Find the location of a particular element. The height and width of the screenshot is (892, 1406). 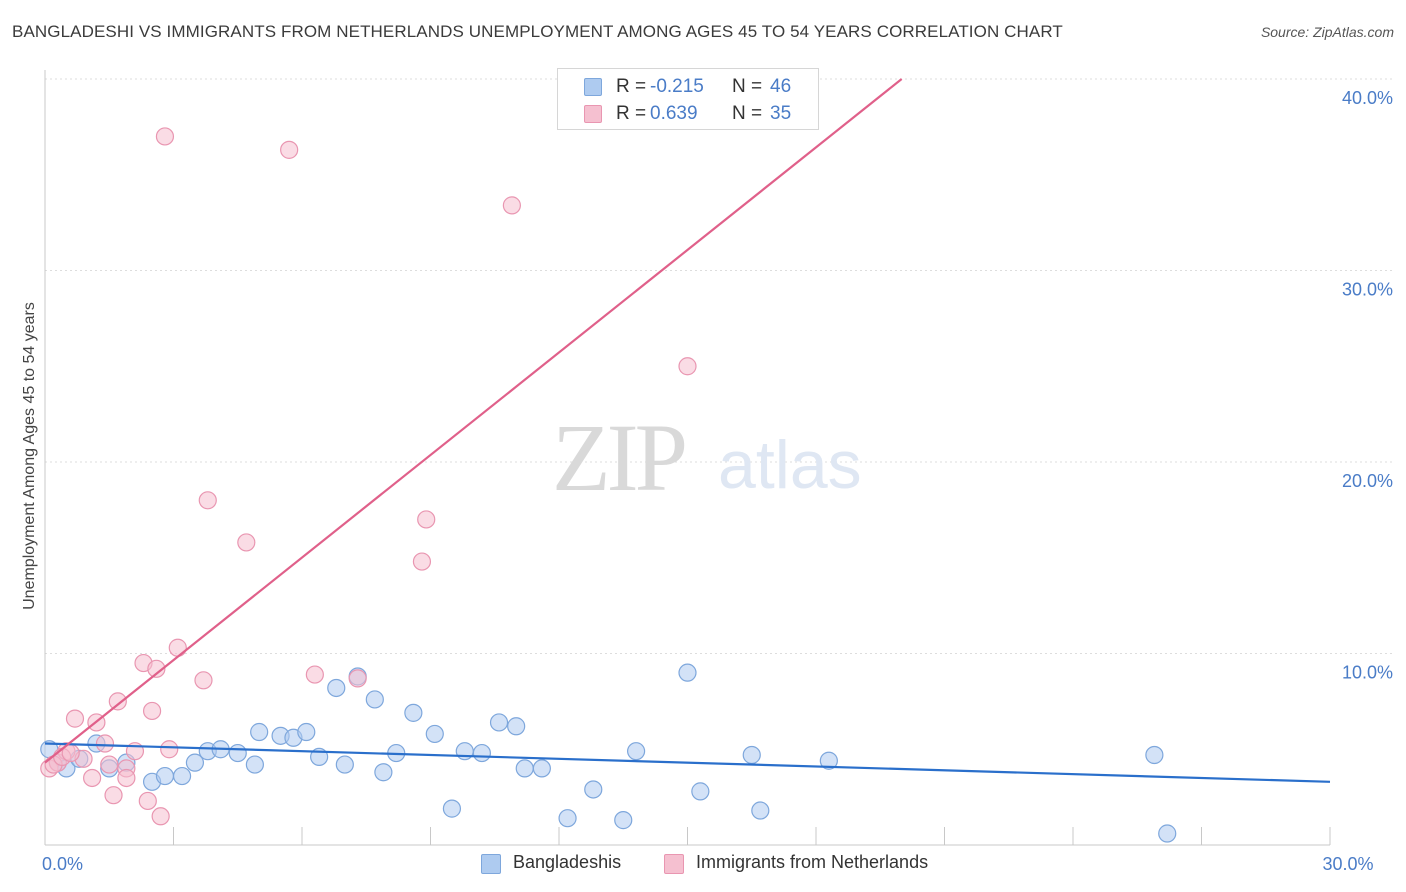

y-tick-labels: 10.0% 20.0% 30.0% 40.0% is located at coordinates (1367, 385).